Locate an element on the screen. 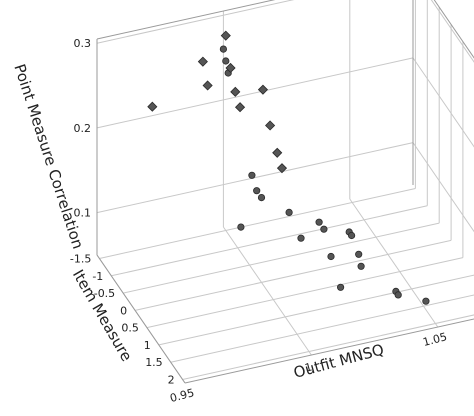 The height and width of the screenshot is (416, 474). y-tick-label: 0 is located at coordinates (123, 310).